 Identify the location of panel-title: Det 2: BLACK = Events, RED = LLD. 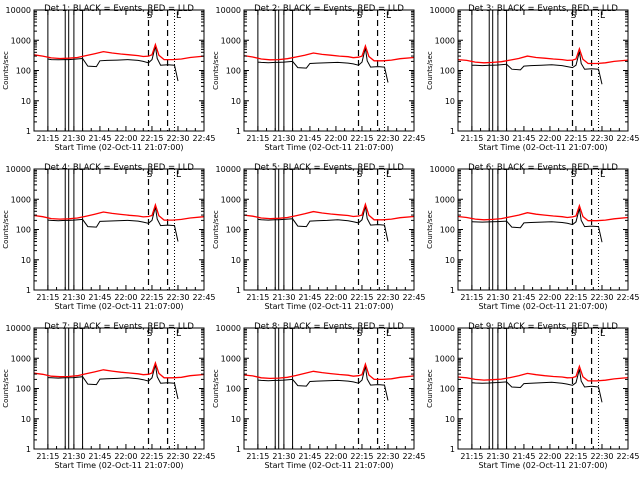
(329, 9).